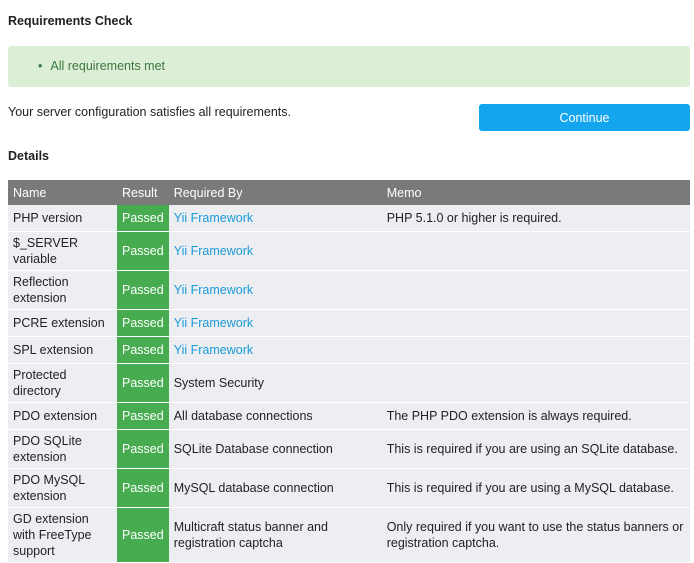 This screenshot has width=694, height=563. I want to click on required-by: MySQL database connection, so click(275, 488).